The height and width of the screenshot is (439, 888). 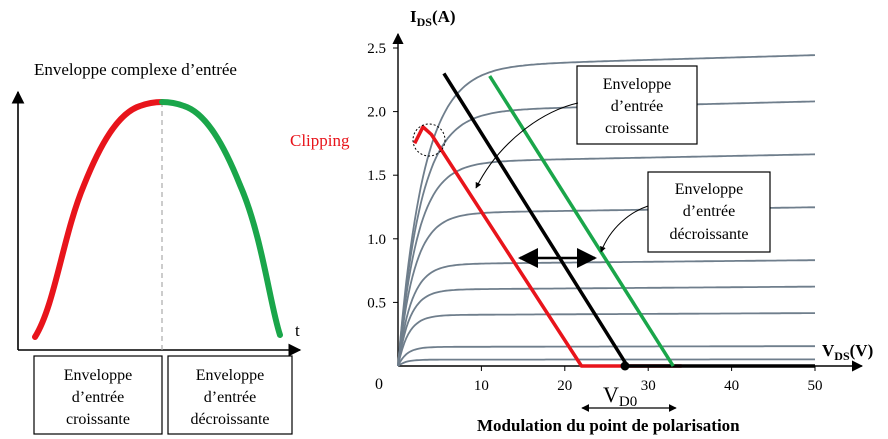 I want to click on y-tick-label: 2.5, so click(x=376, y=49).